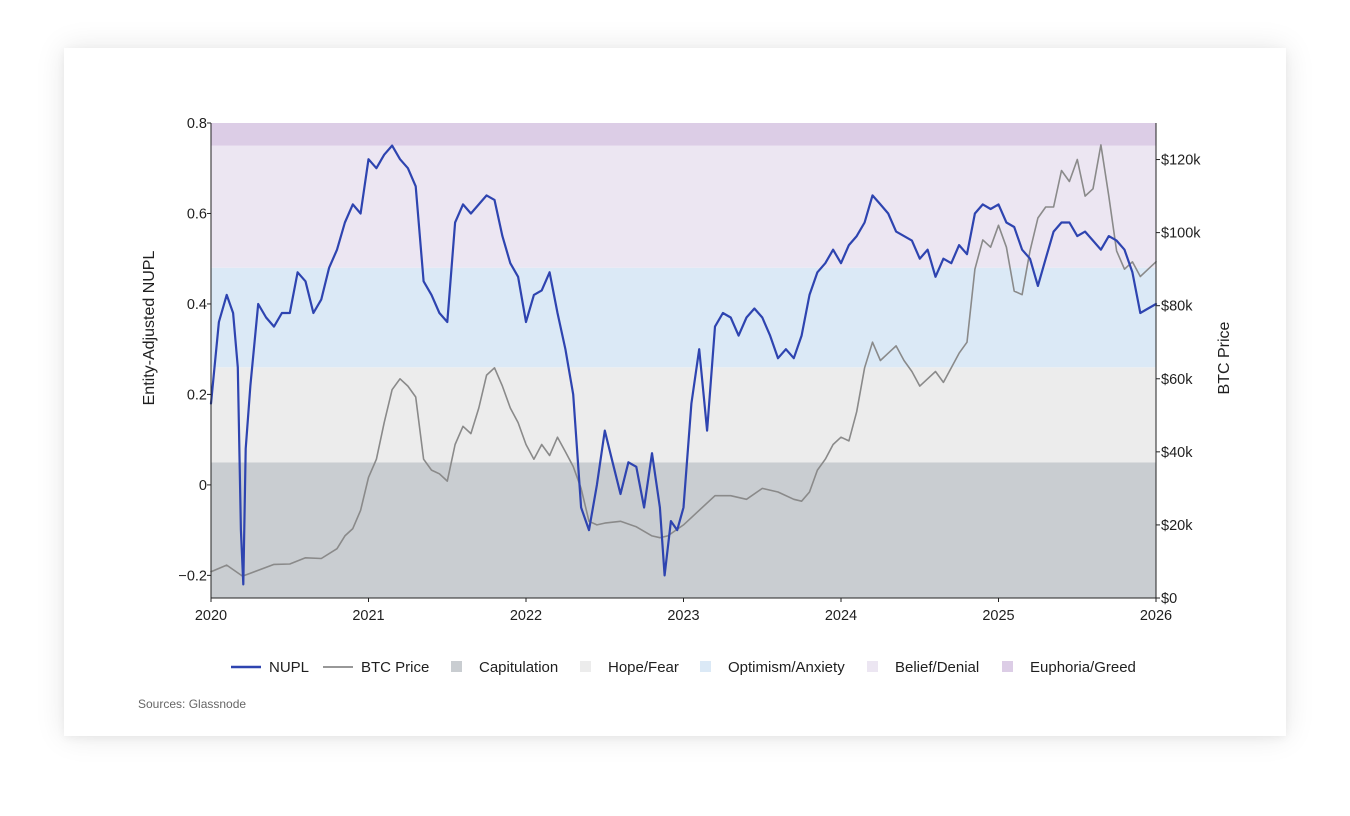 The image size is (1350, 816). What do you see at coordinates (1224, 357) in the screenshot?
I see `right-axis-title: BTC Price` at bounding box center [1224, 357].